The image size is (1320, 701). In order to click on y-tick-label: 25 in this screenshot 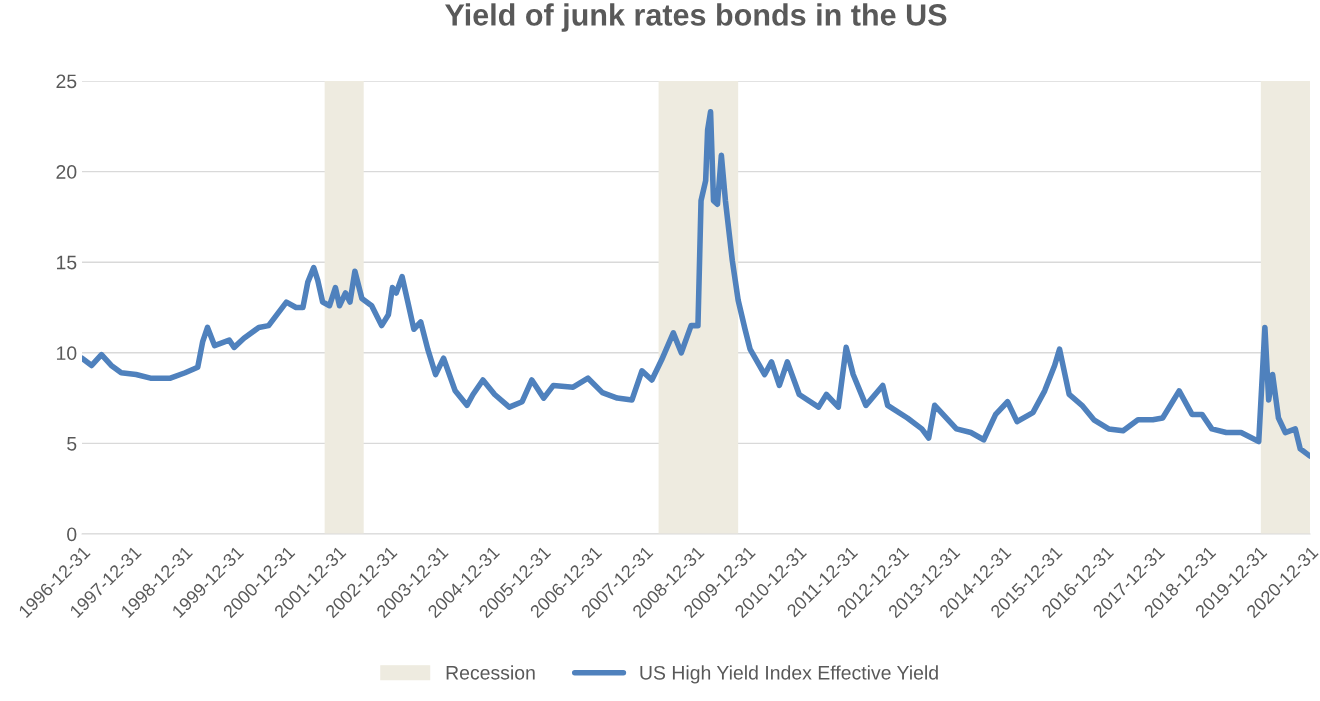, I will do `click(66, 81)`.